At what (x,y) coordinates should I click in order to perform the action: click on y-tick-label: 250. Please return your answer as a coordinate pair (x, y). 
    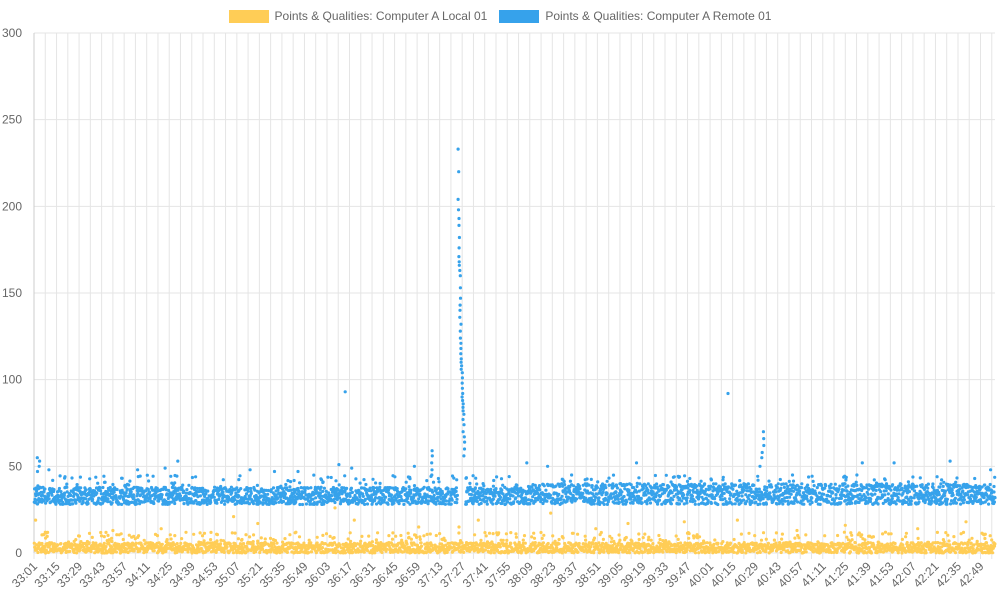
    Looking at the image, I should click on (12, 120).